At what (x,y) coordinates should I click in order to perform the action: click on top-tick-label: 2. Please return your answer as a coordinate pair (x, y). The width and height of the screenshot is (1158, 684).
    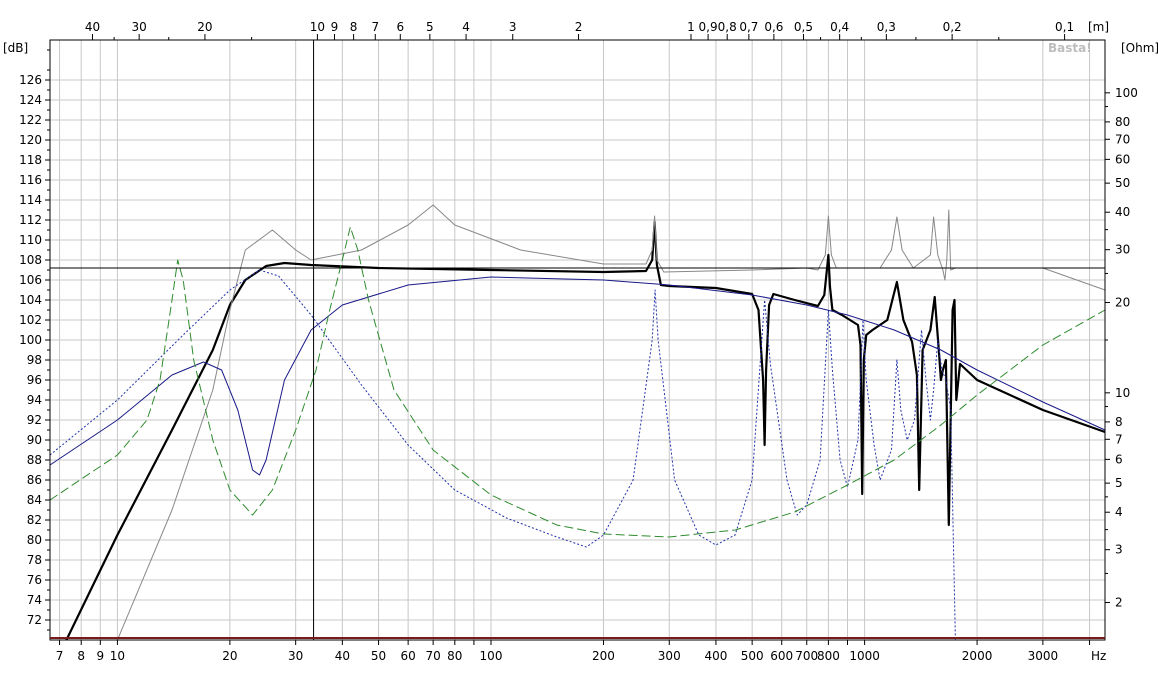
    Looking at the image, I should click on (579, 27).